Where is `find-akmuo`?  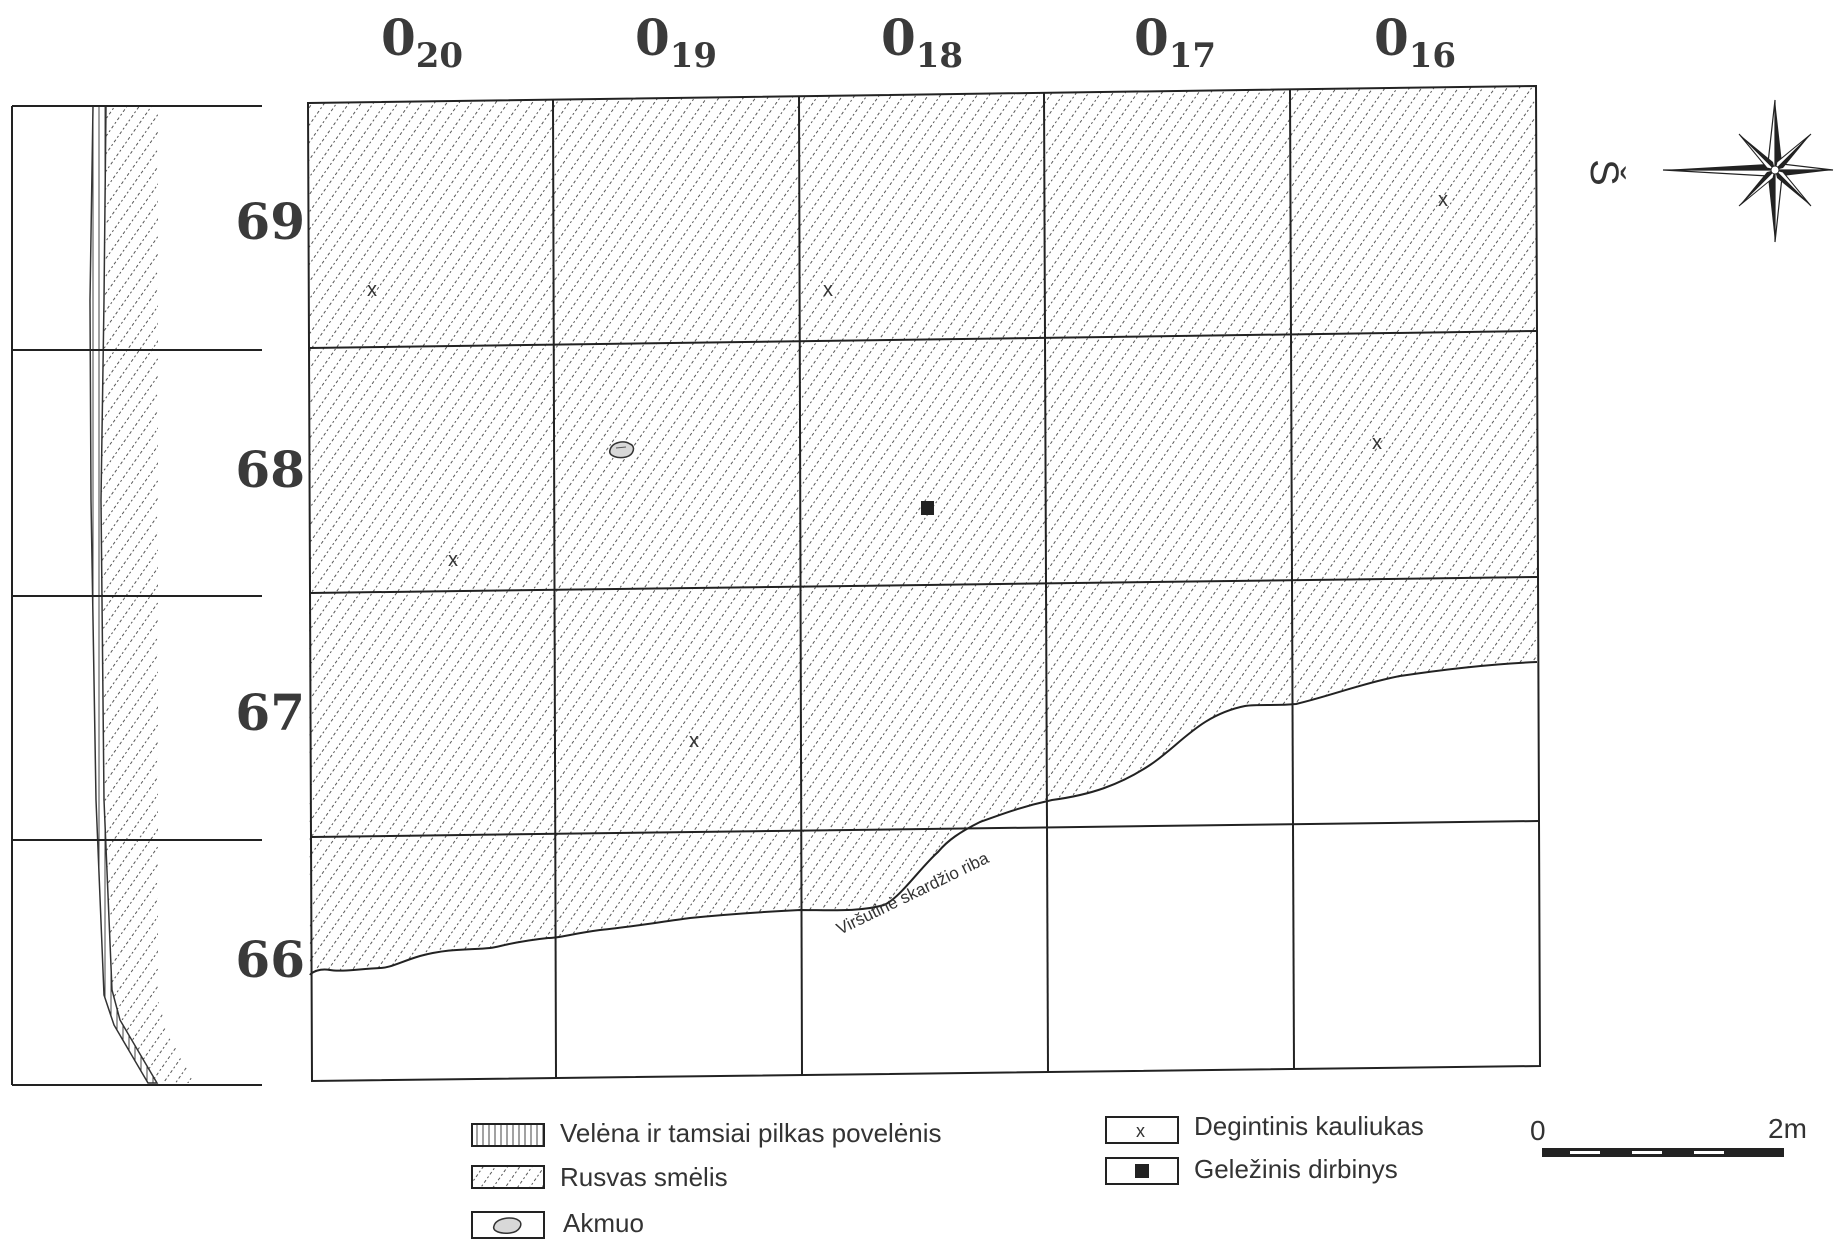
find-akmuo is located at coordinates (622, 450).